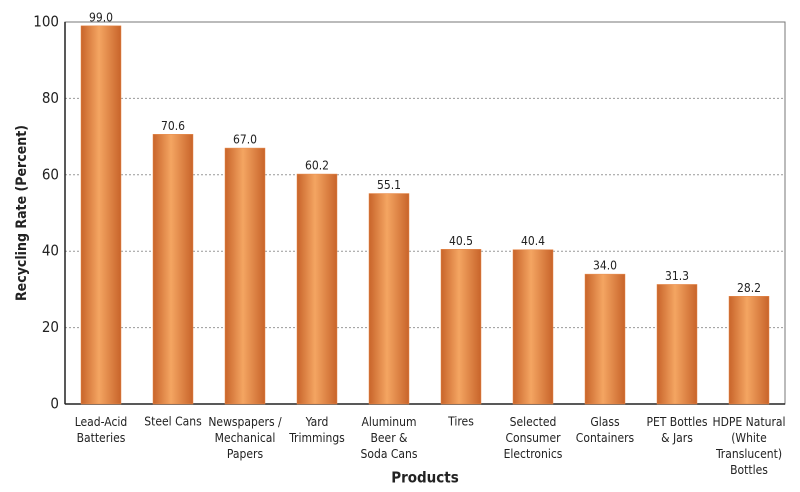 This screenshot has height=492, width=800. What do you see at coordinates (389, 438) in the screenshot?
I see `x-tick-label: Aluminum Beer & Soda Cans` at bounding box center [389, 438].